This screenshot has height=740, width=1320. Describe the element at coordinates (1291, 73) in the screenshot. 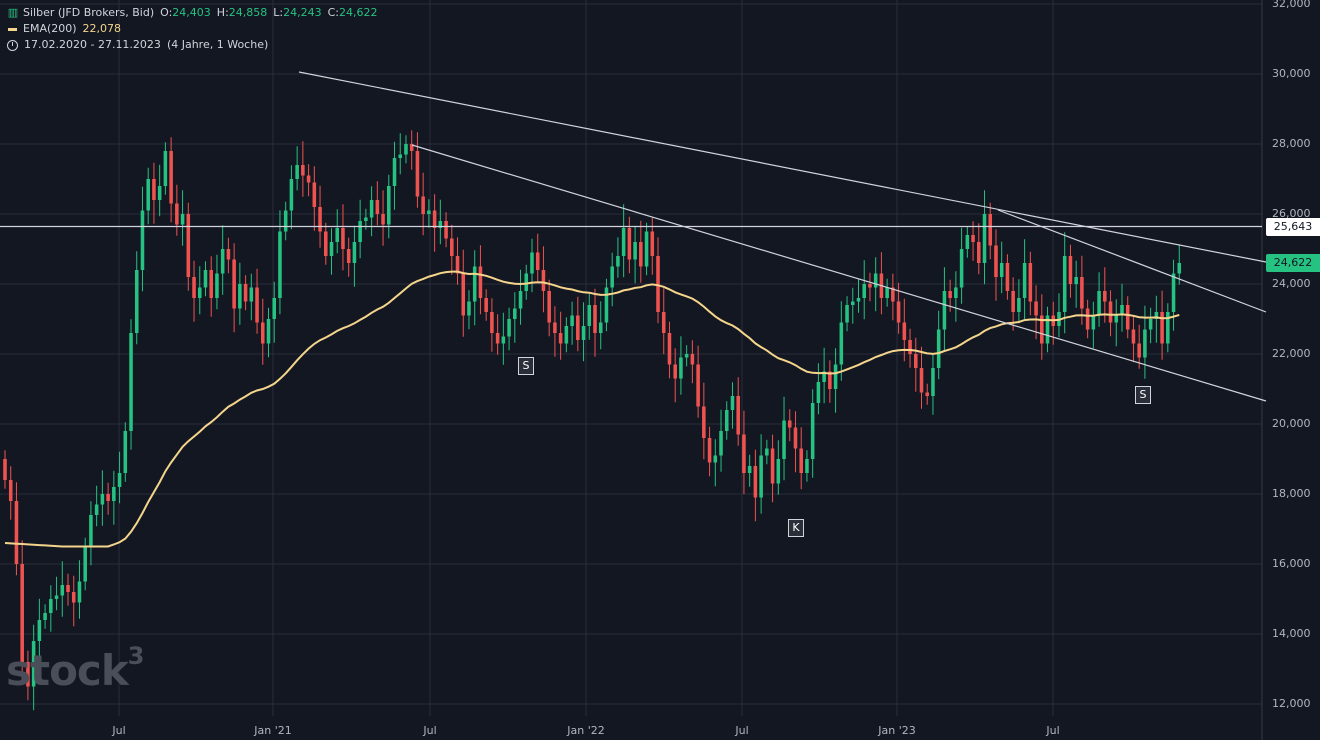

I see `y-tick-label: 30,000` at that location.